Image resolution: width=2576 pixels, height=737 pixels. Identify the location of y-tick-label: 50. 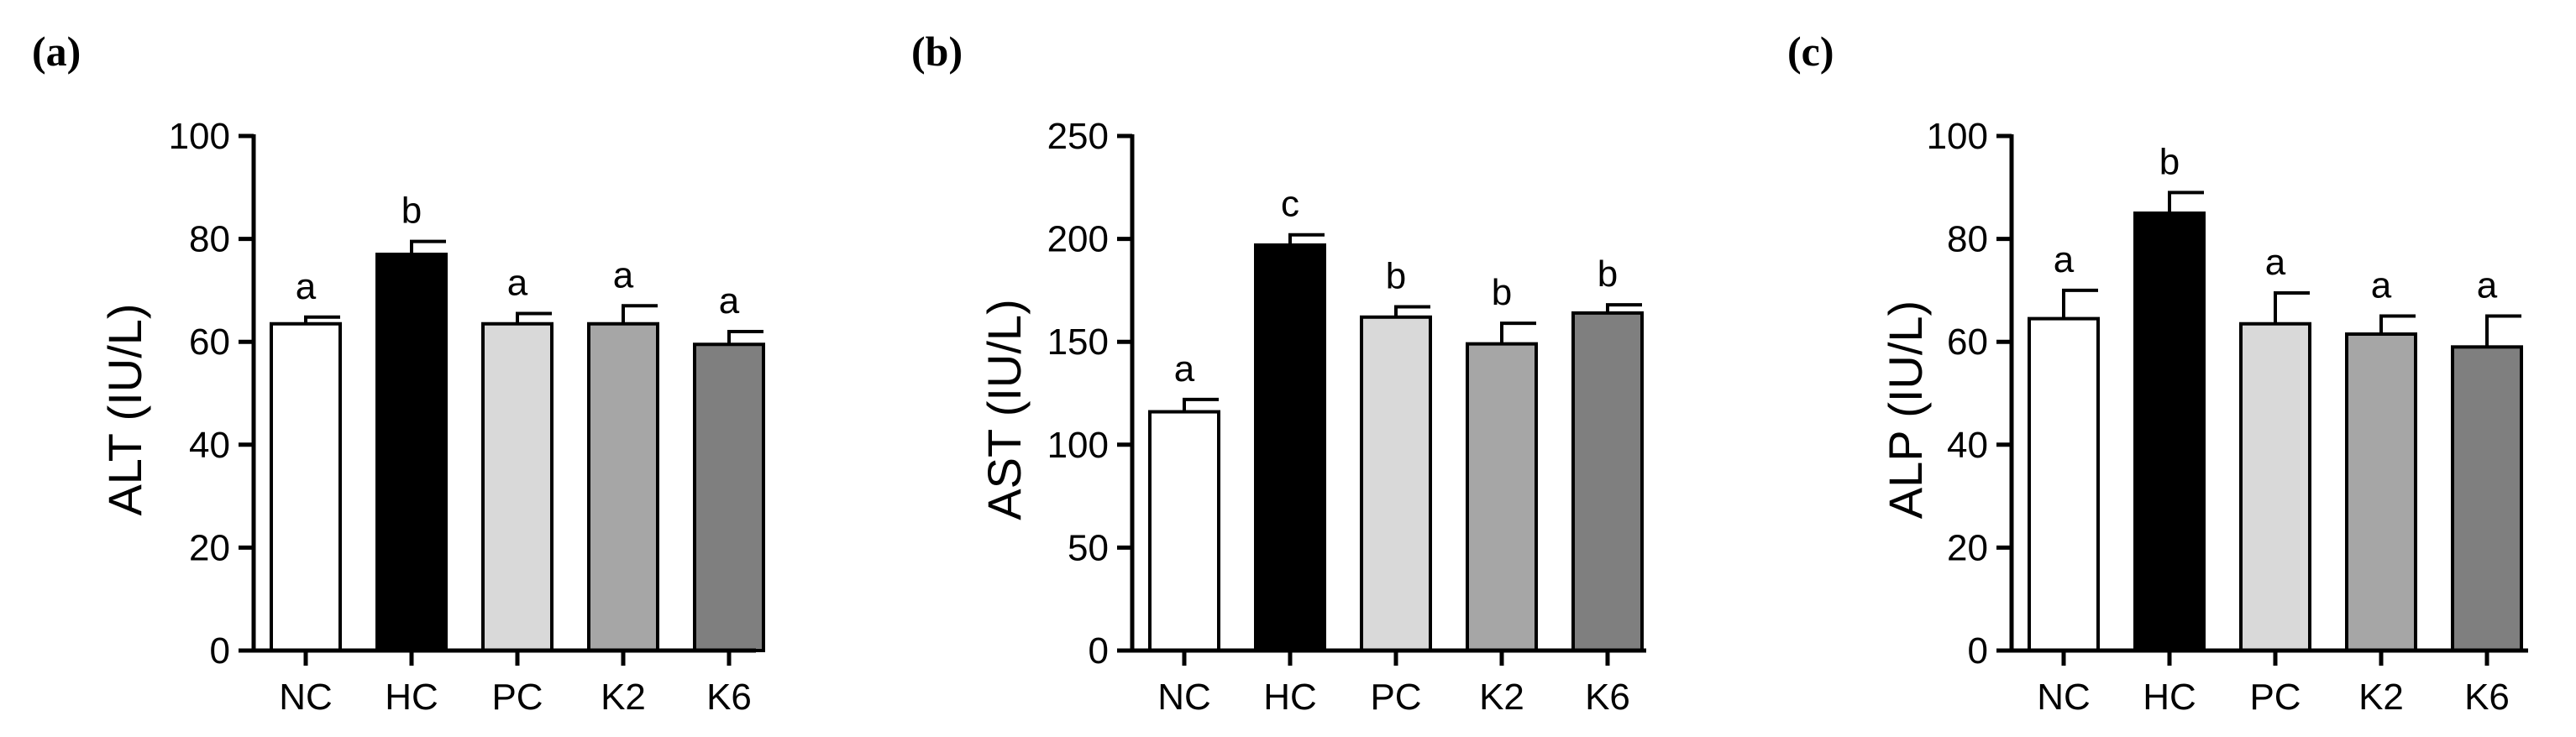
(1088, 547).